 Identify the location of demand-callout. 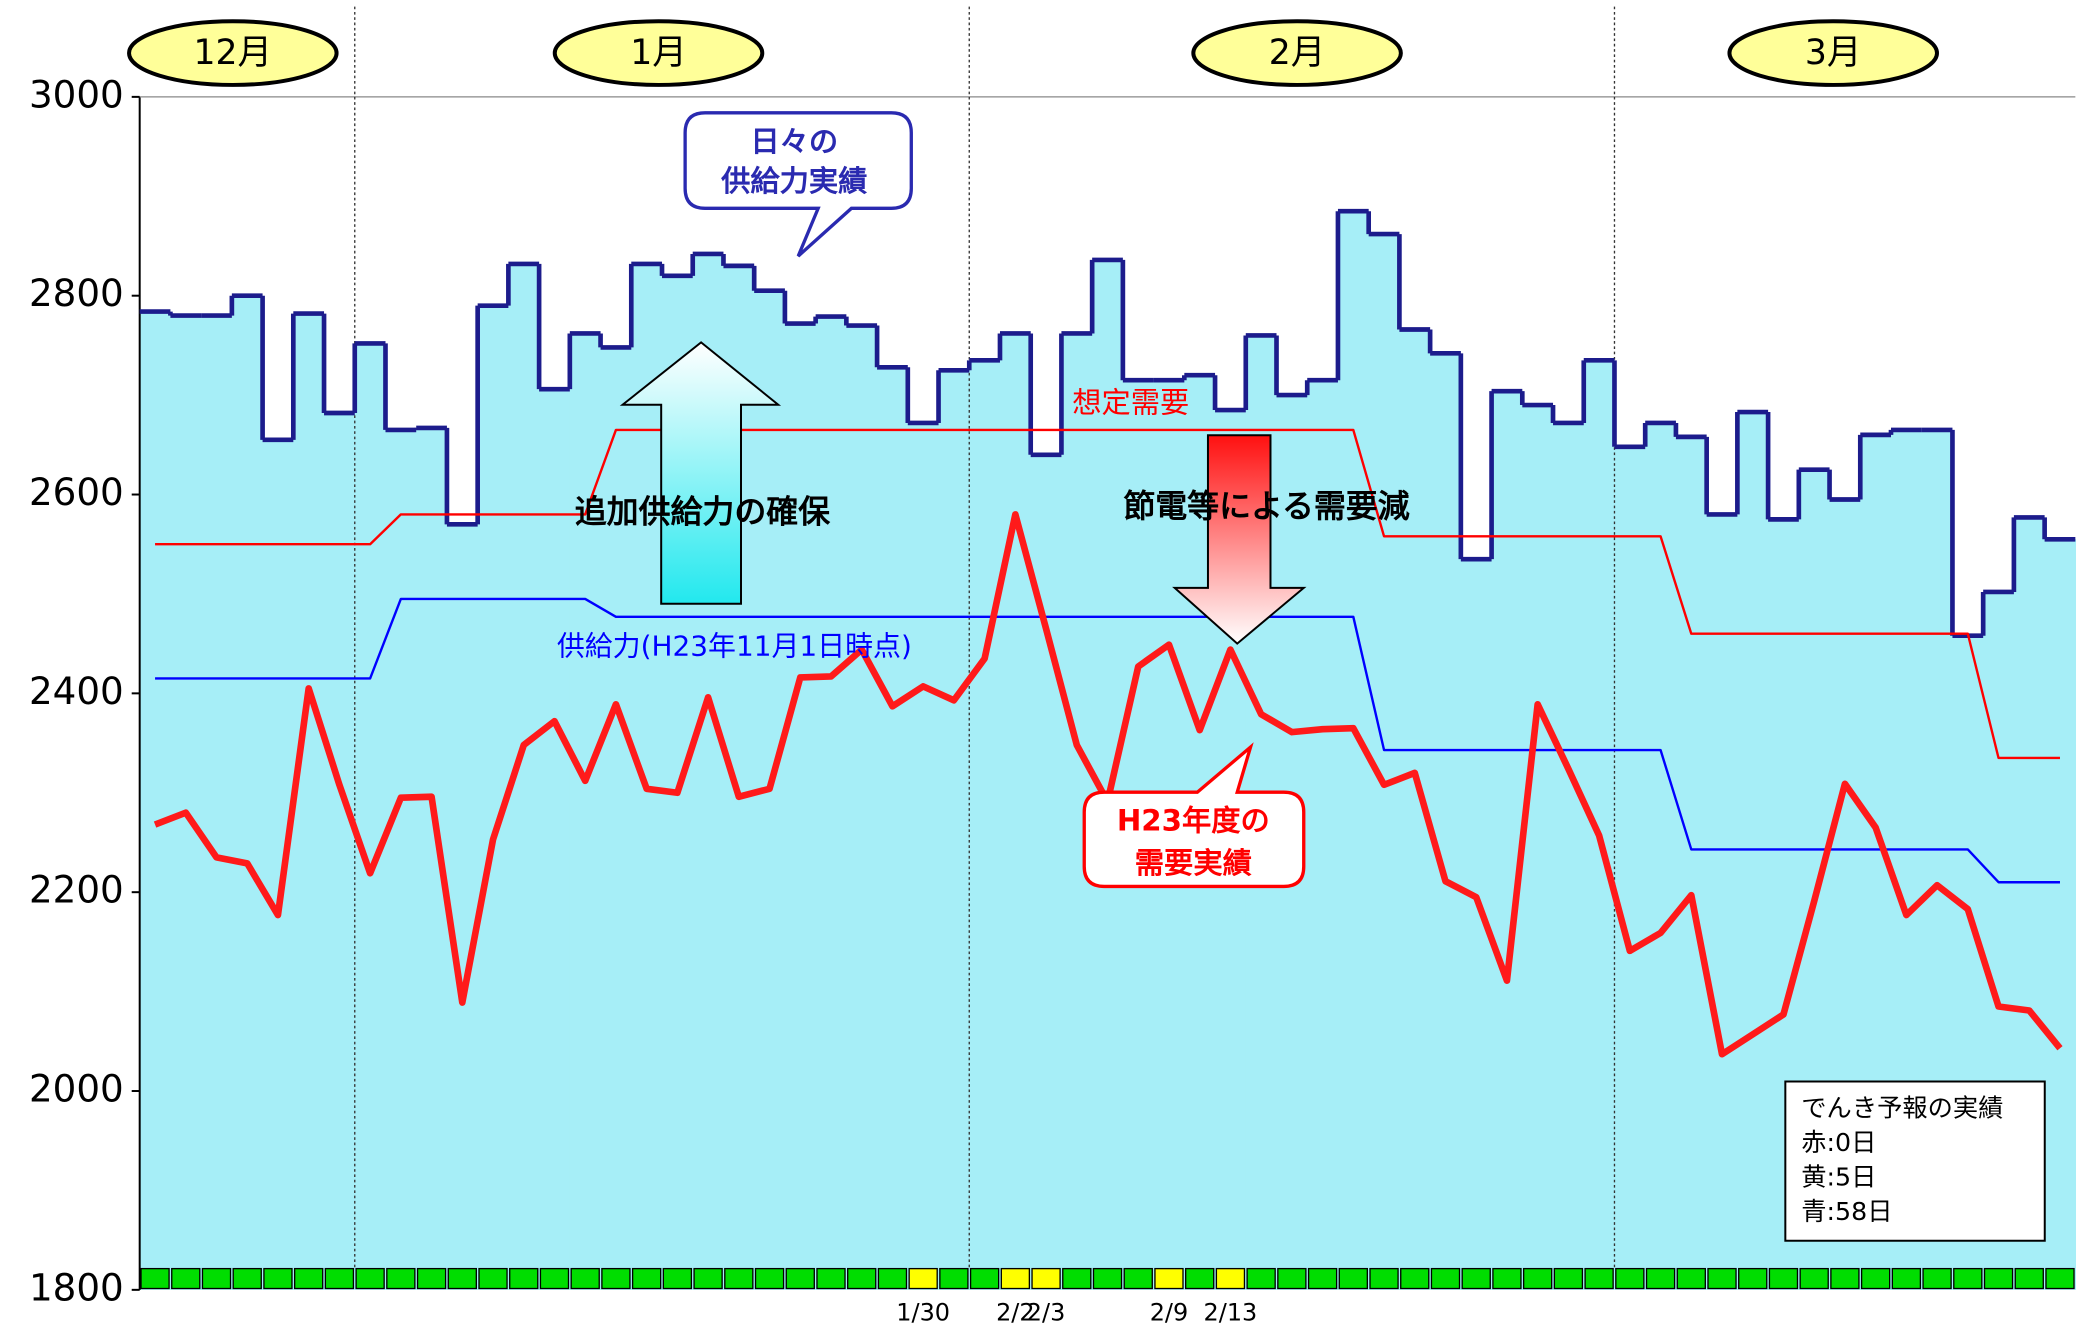
(1194, 815).